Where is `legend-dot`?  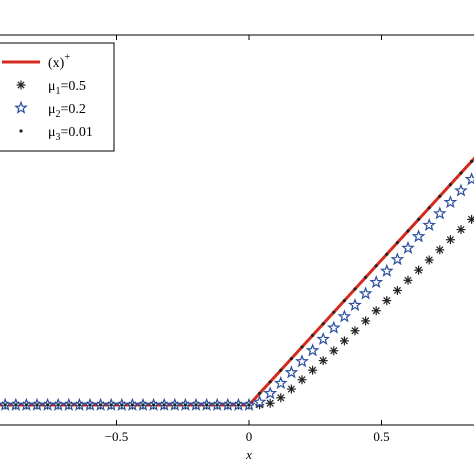 legend-dot is located at coordinates (21, 131).